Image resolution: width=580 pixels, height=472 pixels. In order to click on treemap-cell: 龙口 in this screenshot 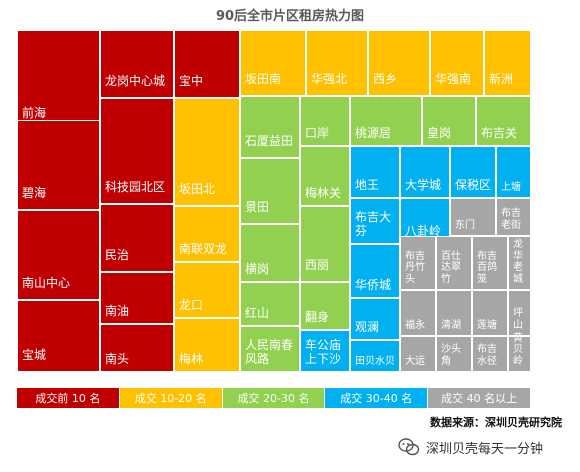, I will do `click(207, 290)`.